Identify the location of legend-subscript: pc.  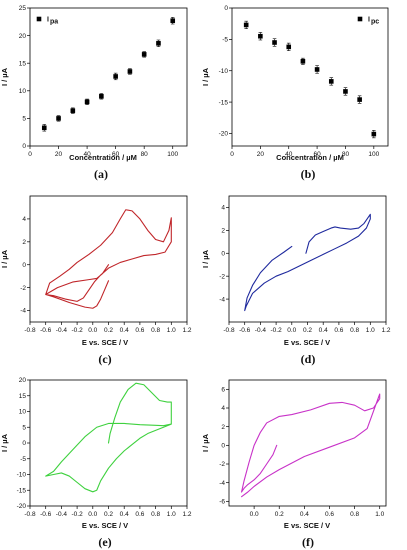
(375, 22).